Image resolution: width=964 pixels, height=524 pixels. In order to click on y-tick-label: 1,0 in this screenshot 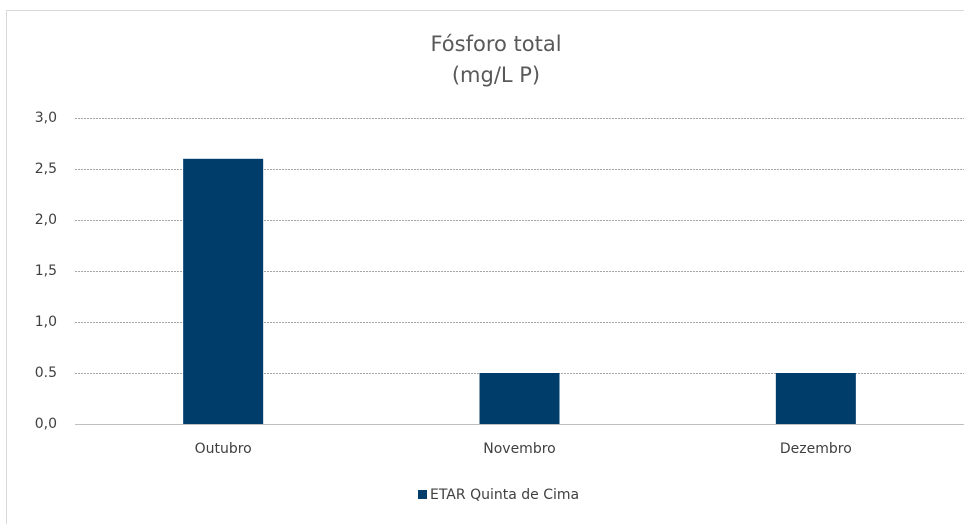, I will do `click(46, 322)`.